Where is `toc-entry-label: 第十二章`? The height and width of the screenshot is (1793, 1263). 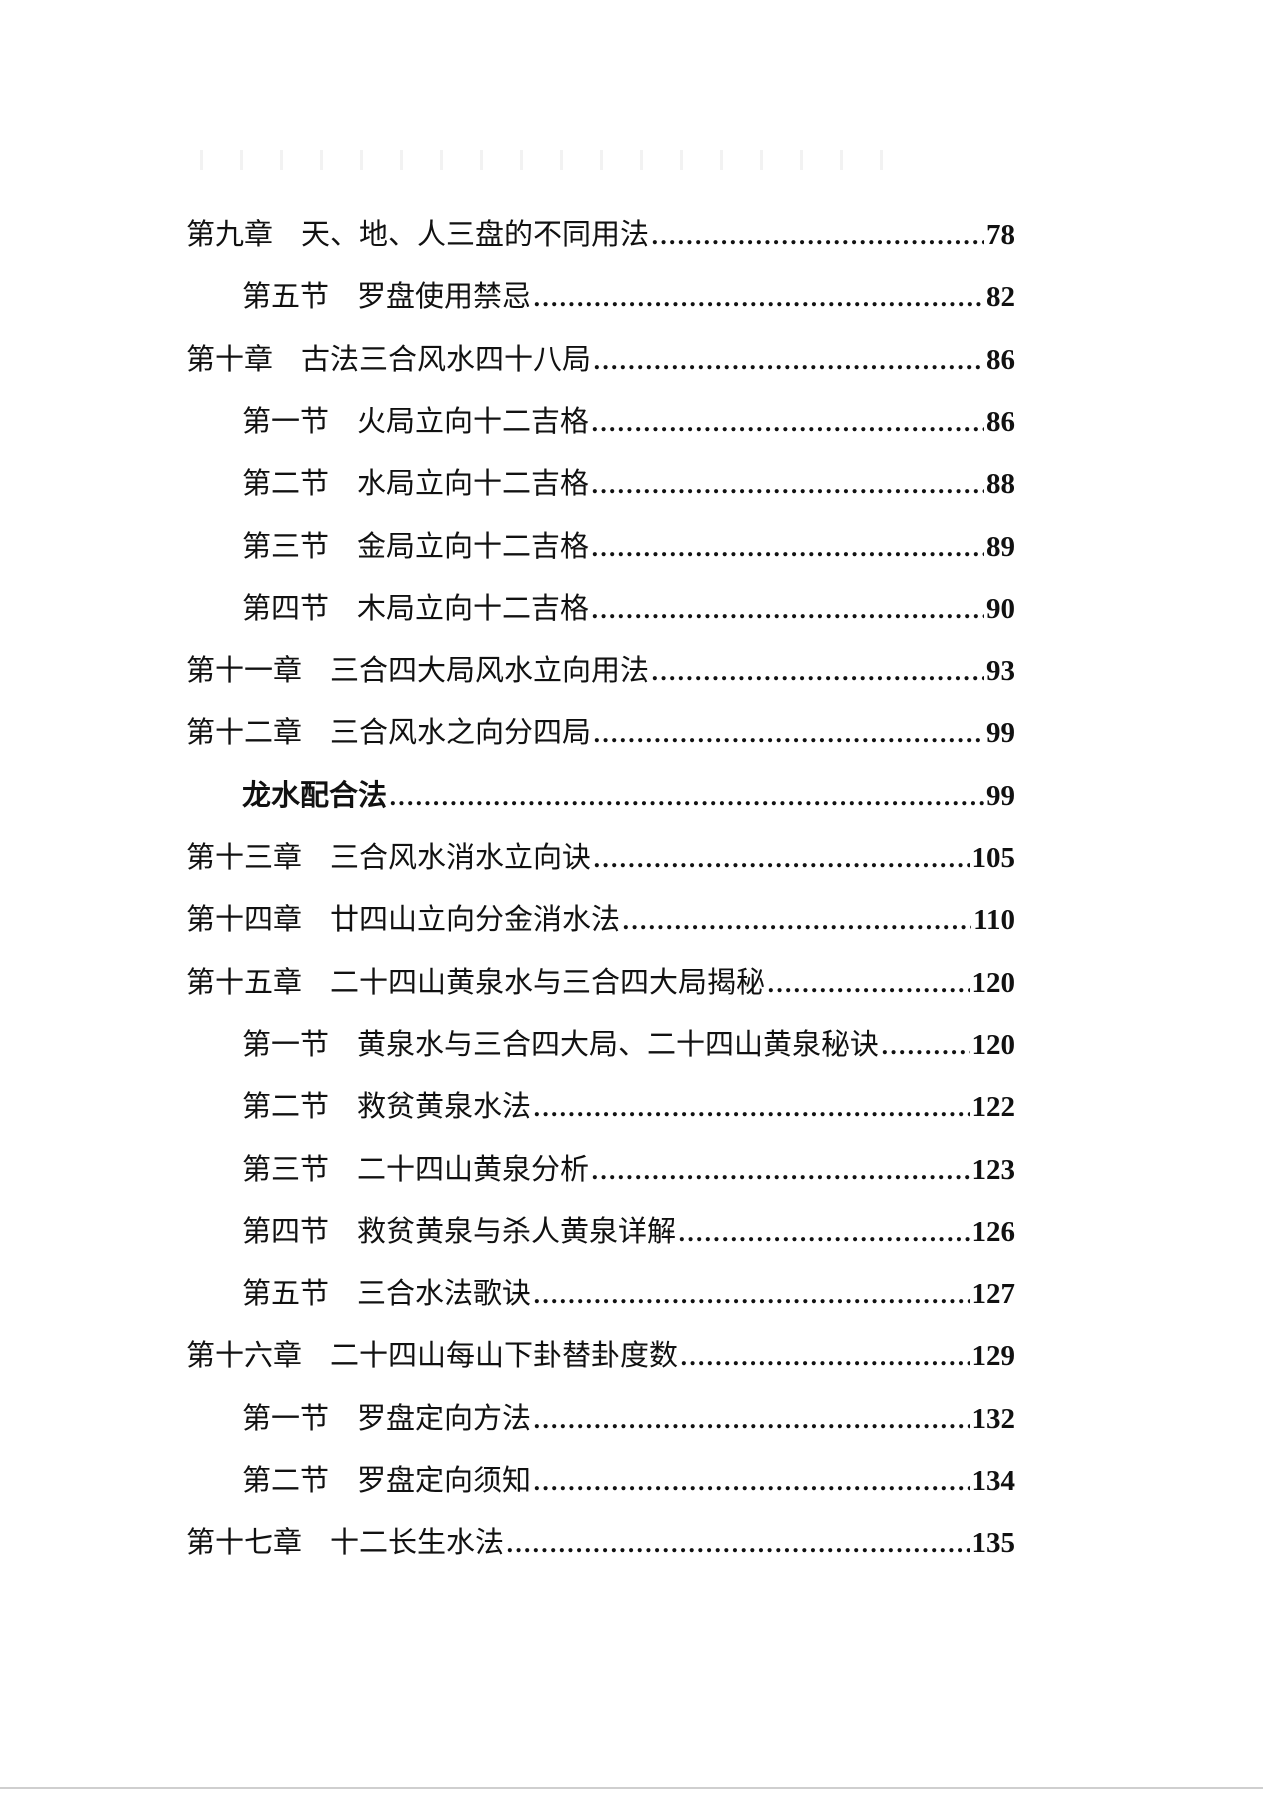 toc-entry-label: 第十二章 is located at coordinates (244, 732).